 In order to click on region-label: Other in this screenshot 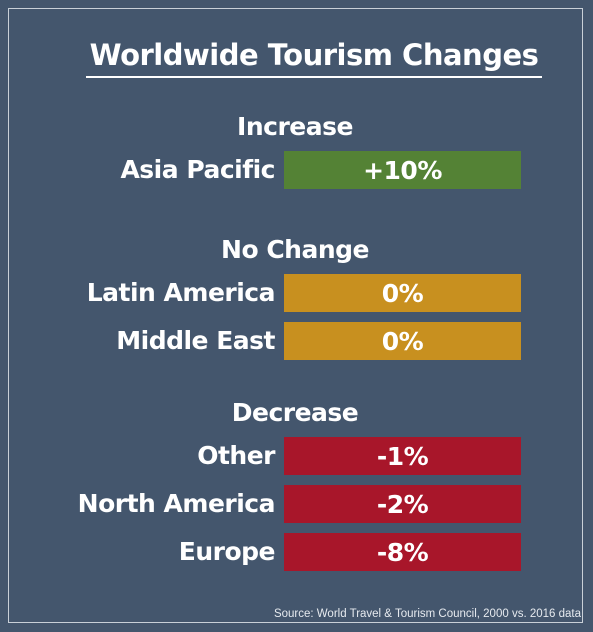, I will do `click(236, 455)`.